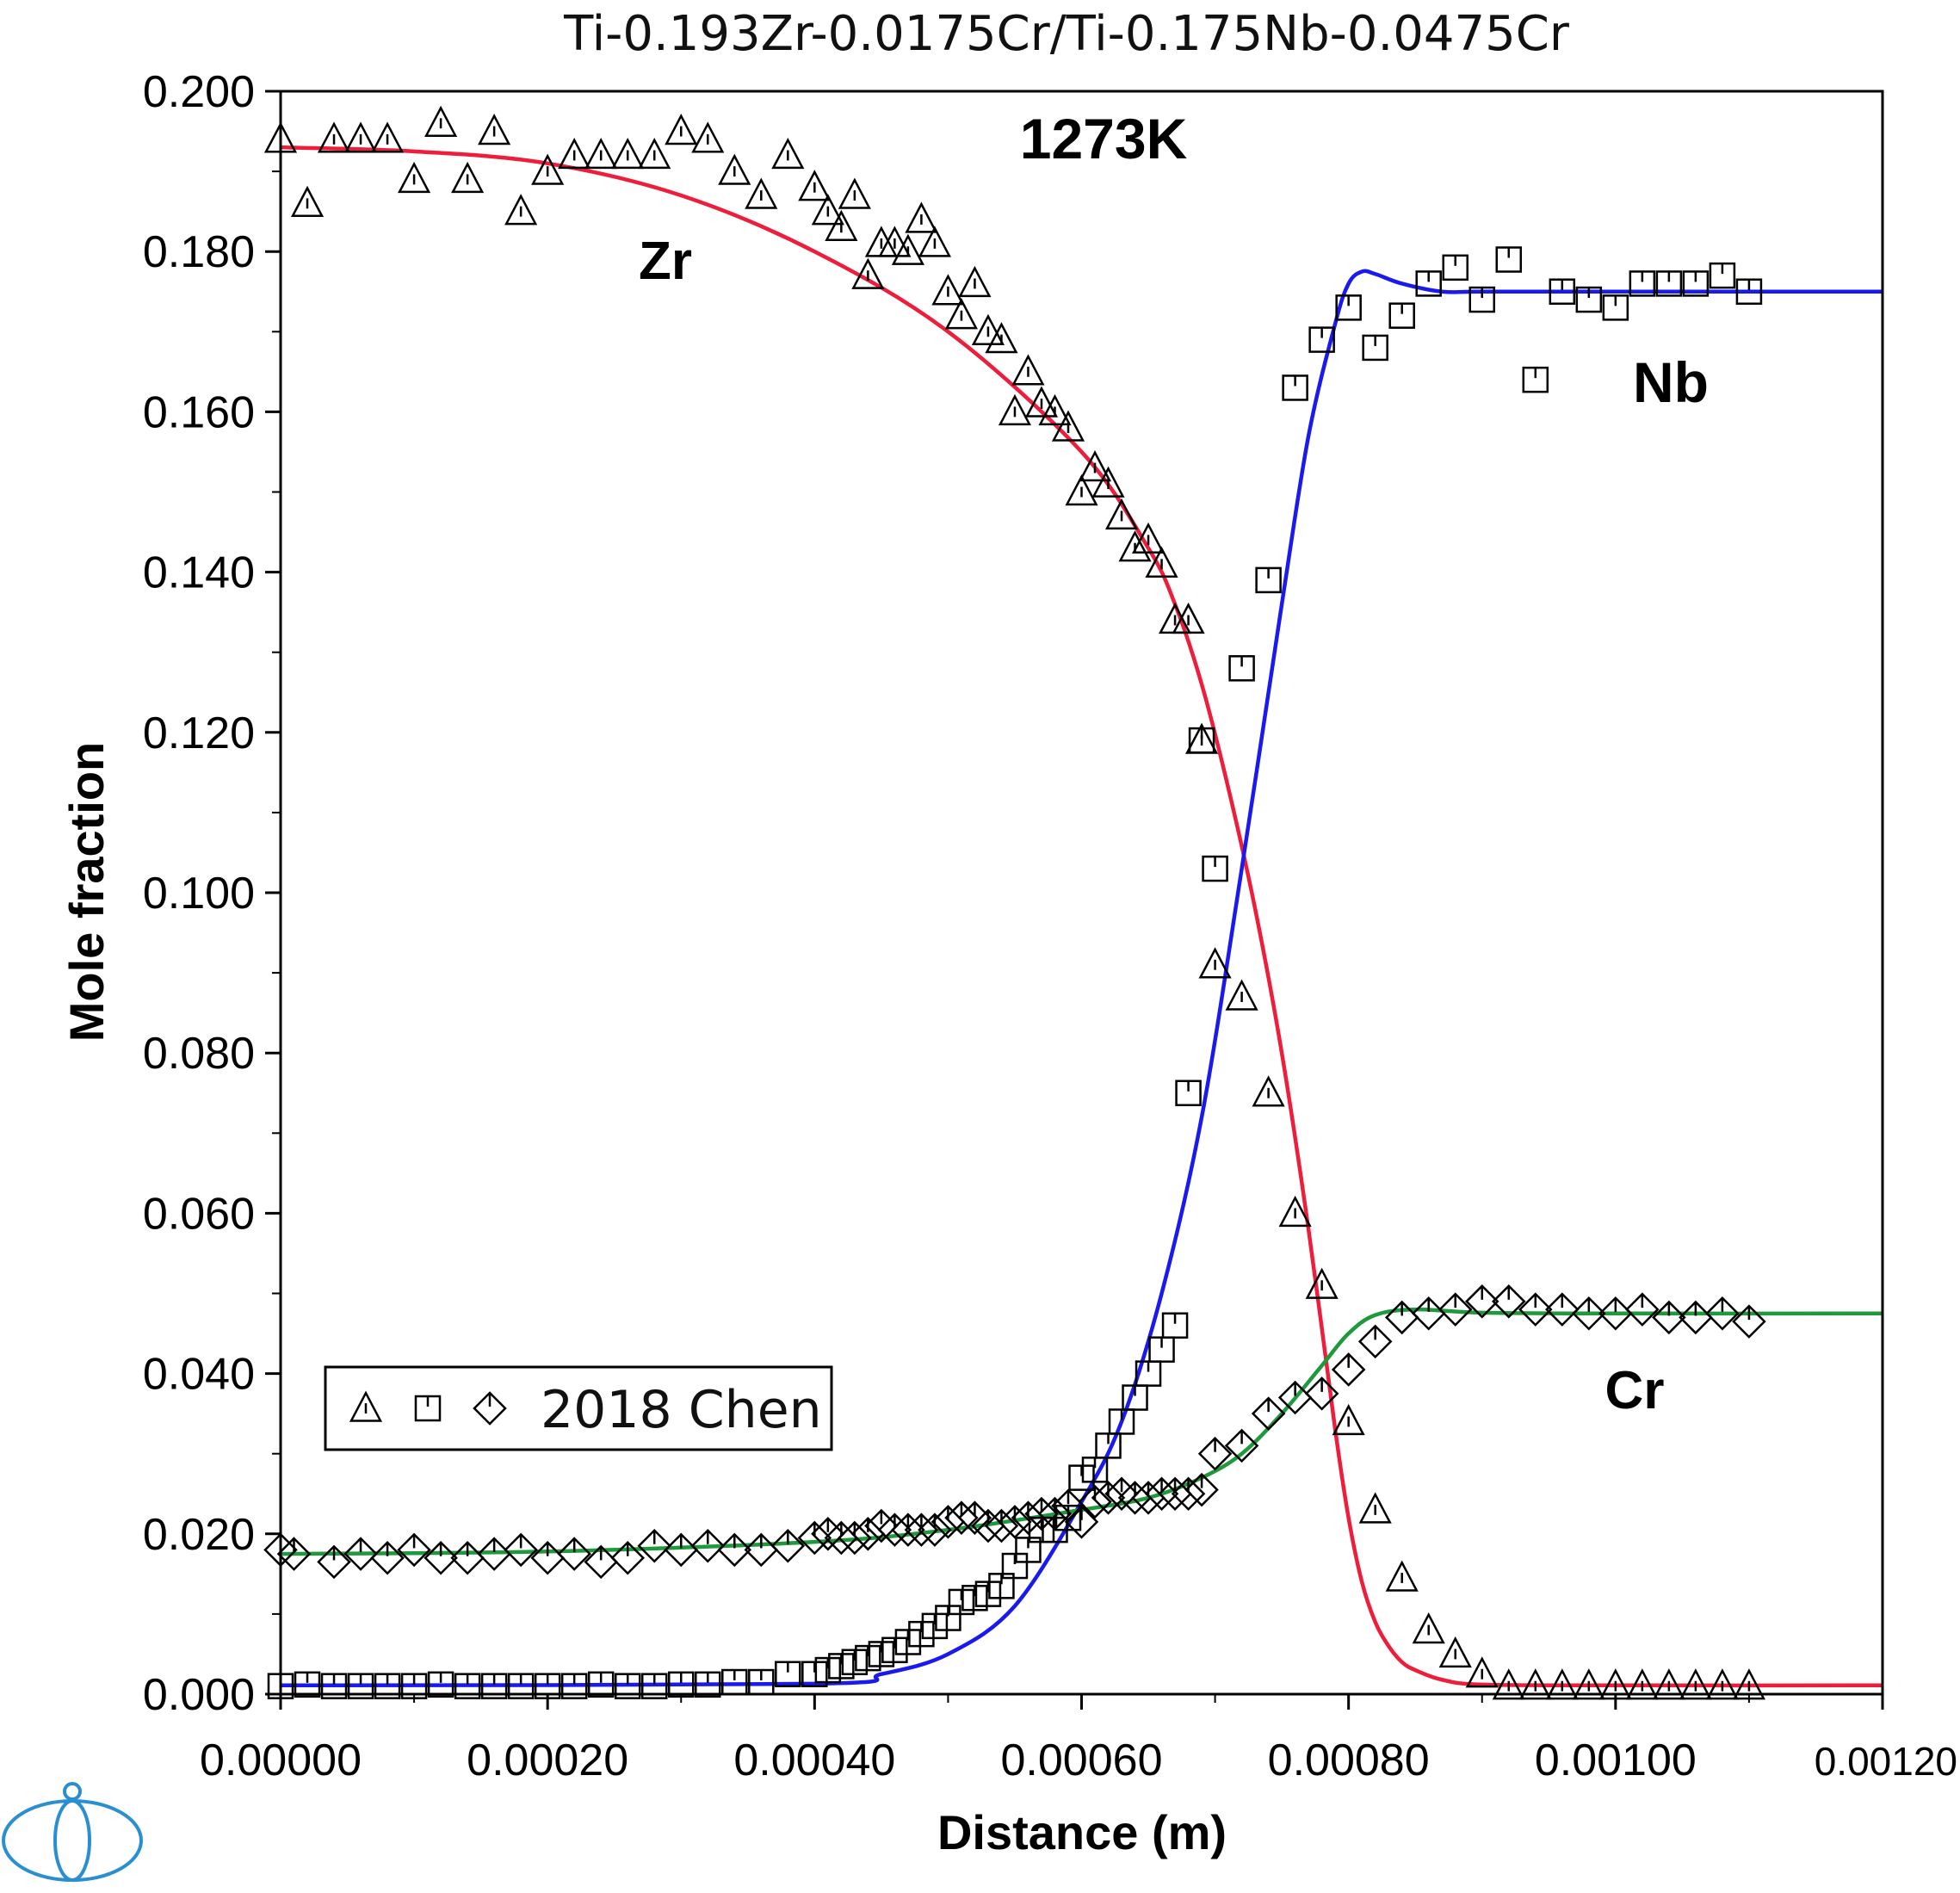  I want to click on legend: 2018 Chen, so click(578, 1408).